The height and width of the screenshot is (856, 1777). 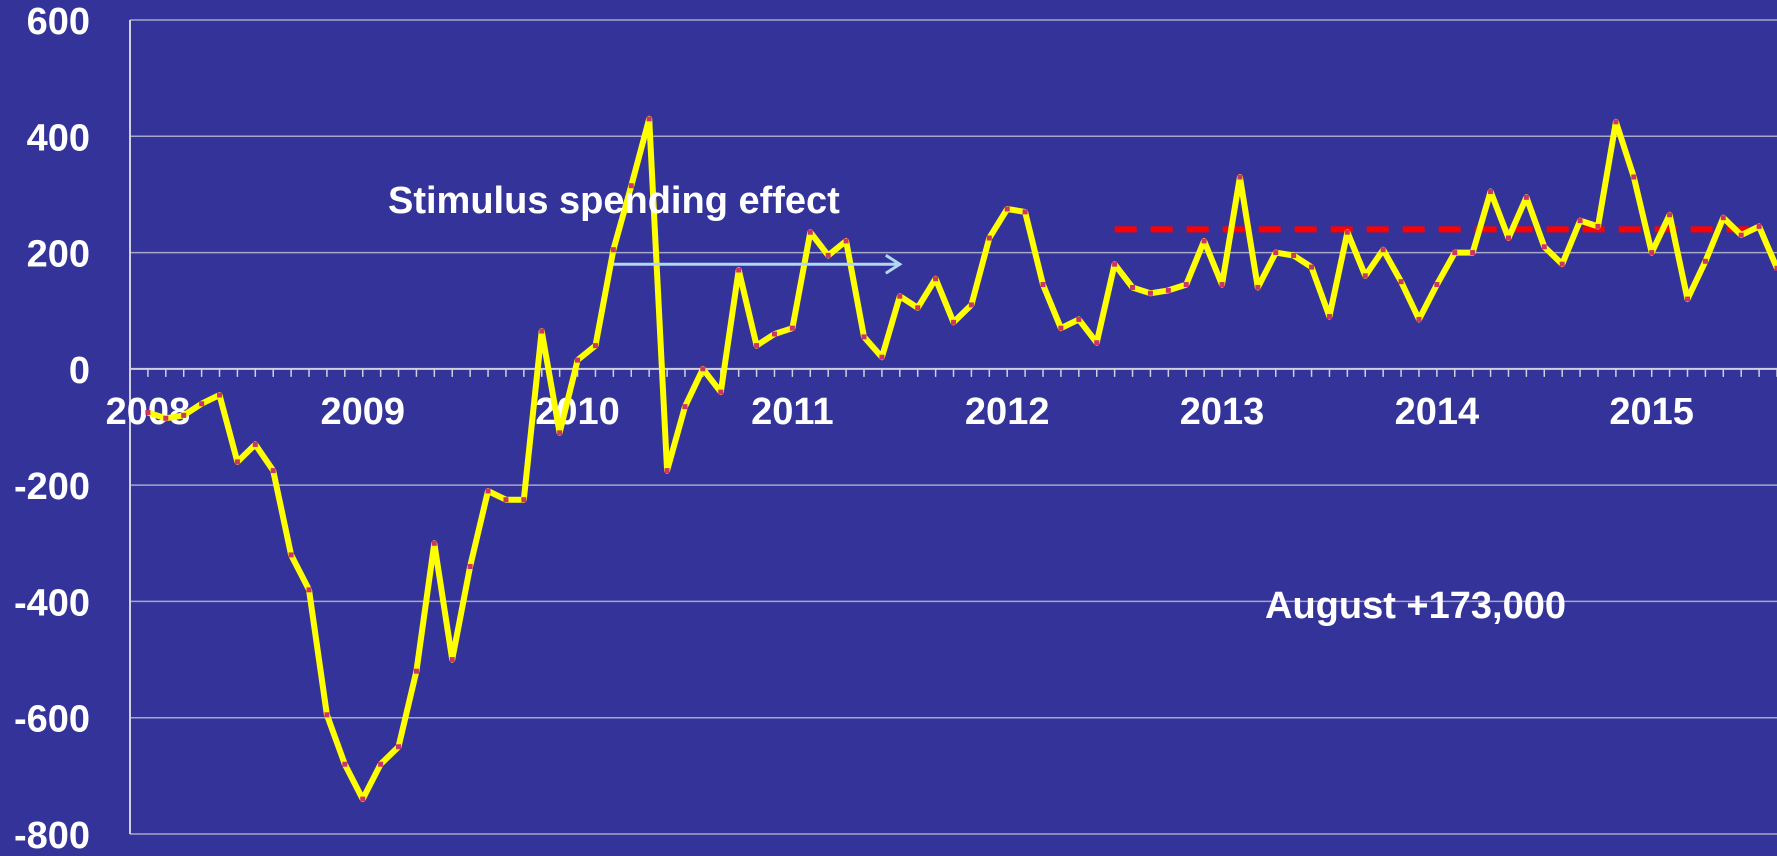 I want to click on y-tick-label: 0, so click(x=79, y=371).